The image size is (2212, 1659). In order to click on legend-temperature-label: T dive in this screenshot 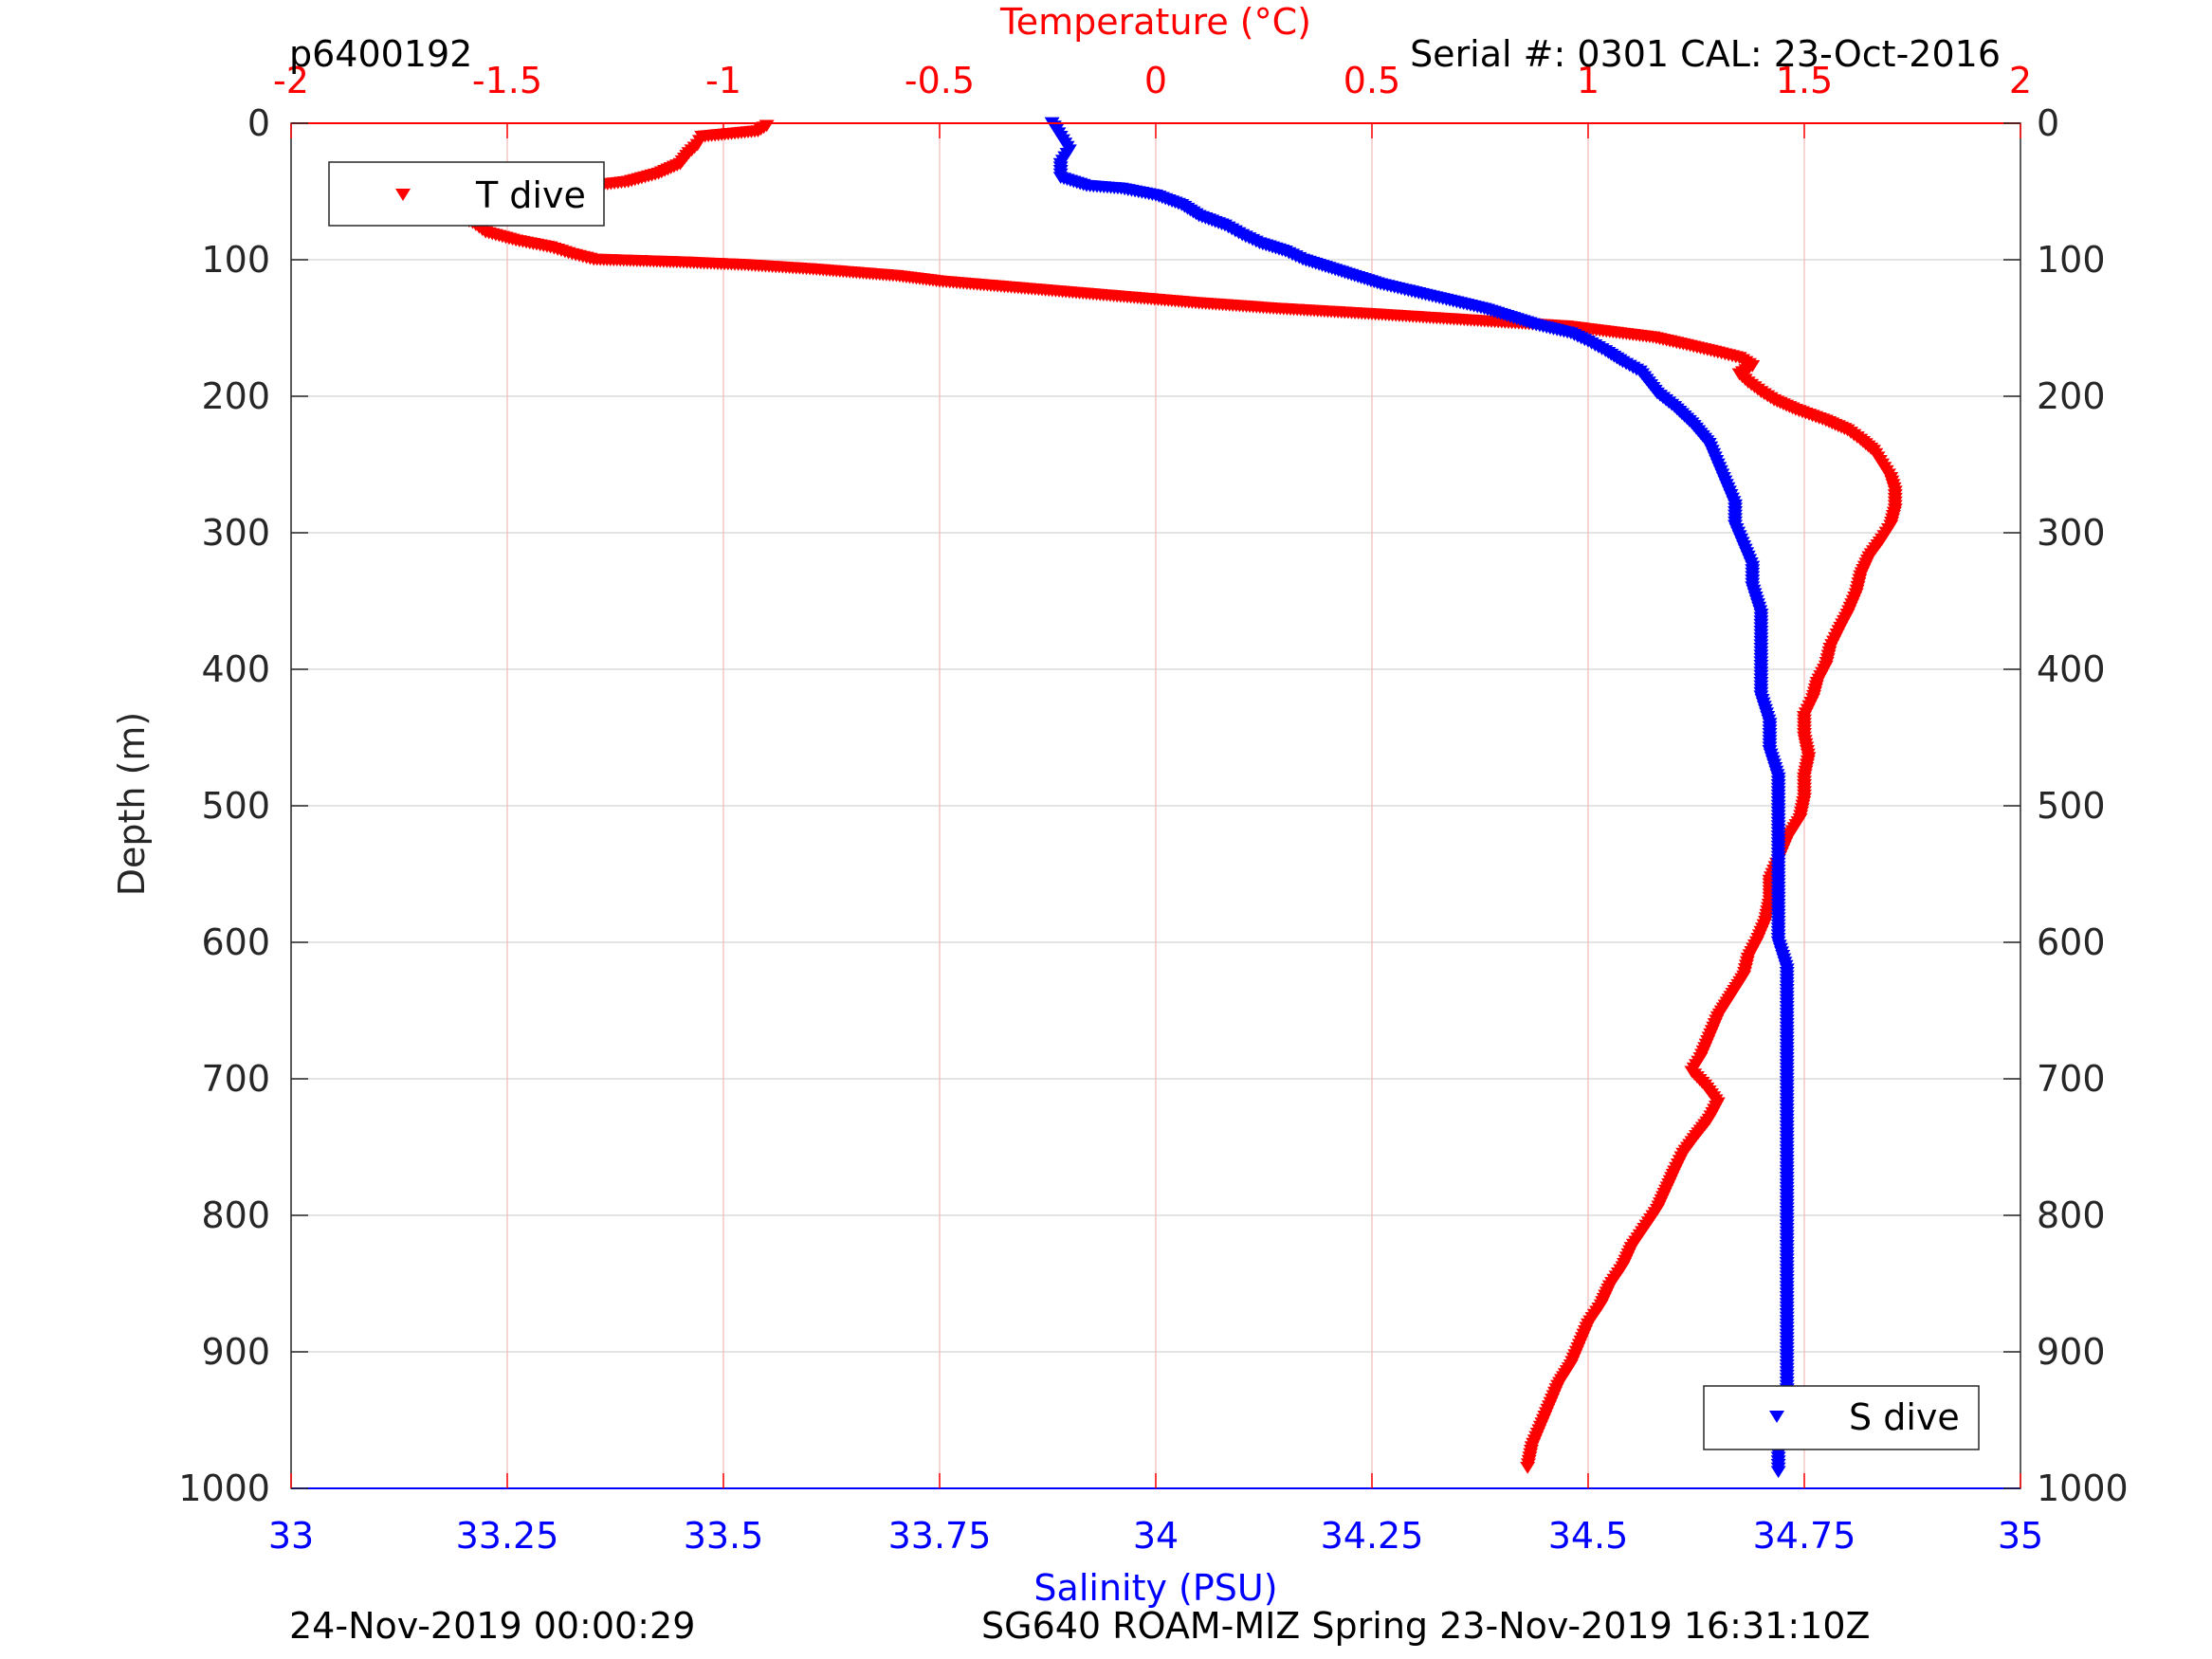, I will do `click(530, 195)`.